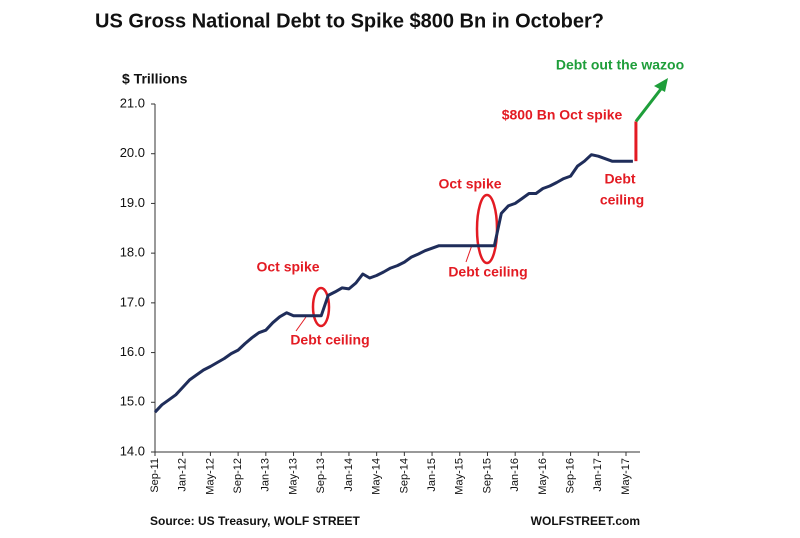 This screenshot has height=538, width=800. I want to click on x-tick-label: May-15, so click(460, 476).